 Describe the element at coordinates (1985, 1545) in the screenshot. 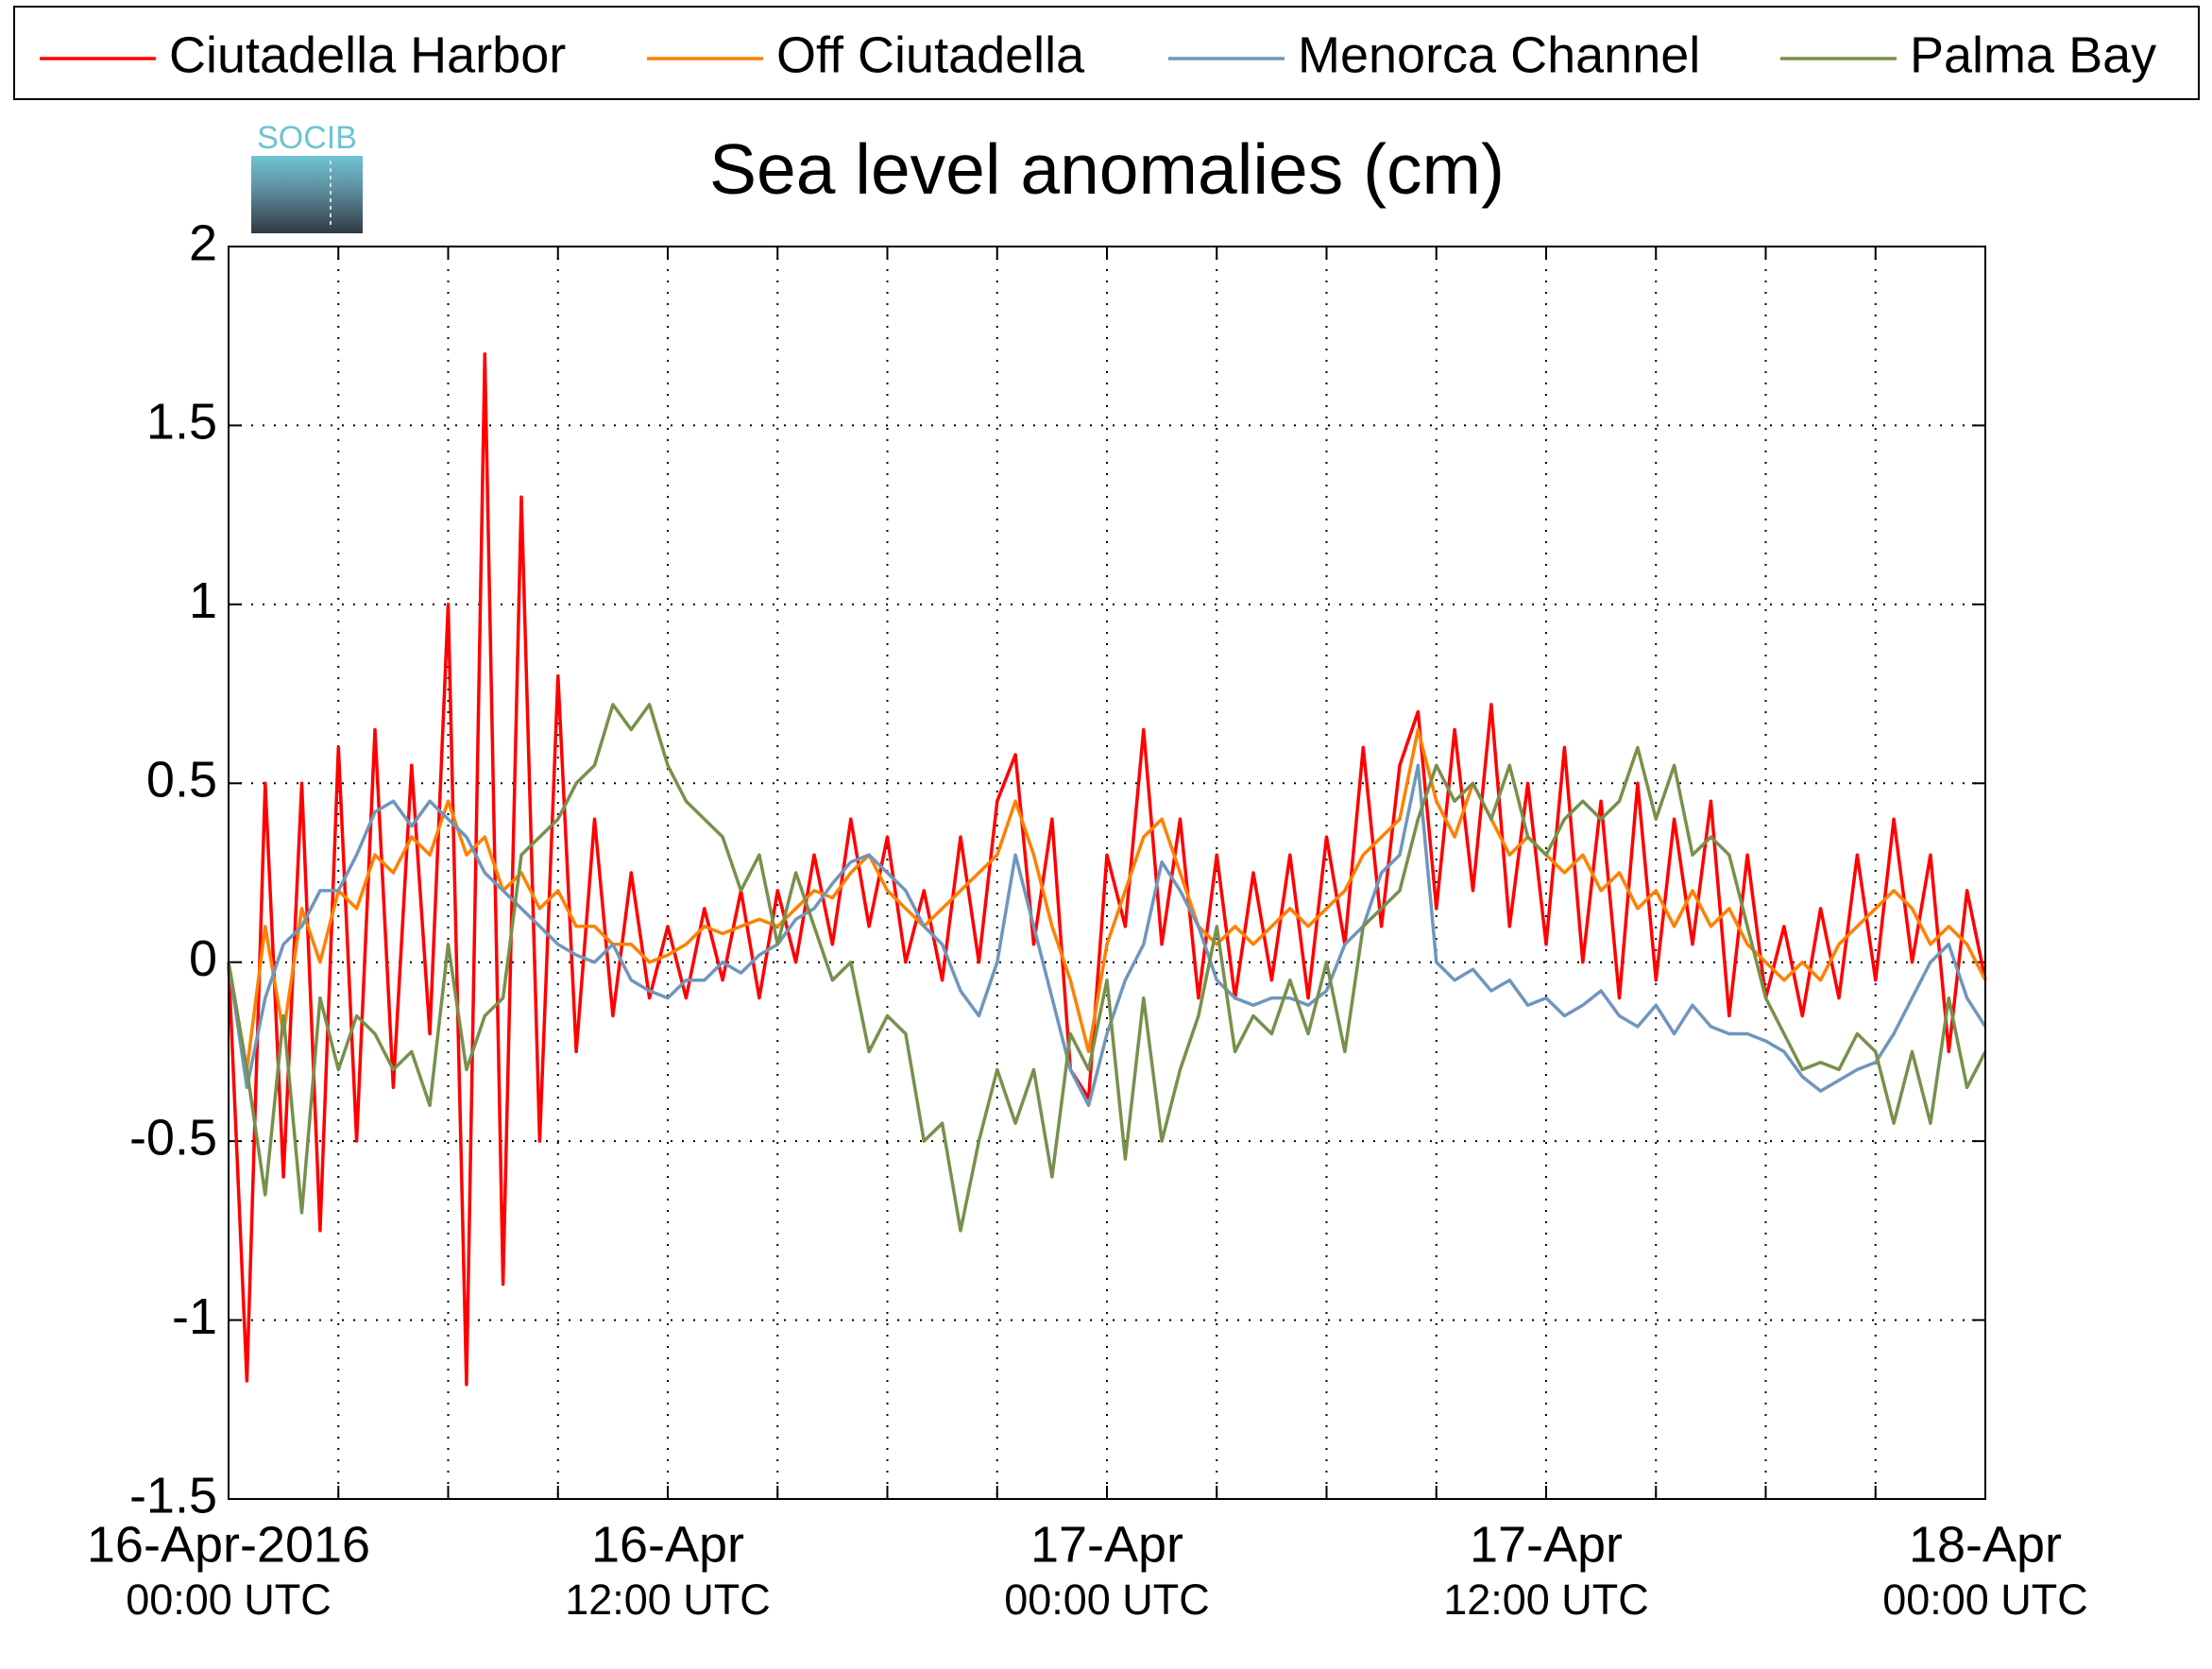

I see `x-tick-label: 18-Apr` at that location.